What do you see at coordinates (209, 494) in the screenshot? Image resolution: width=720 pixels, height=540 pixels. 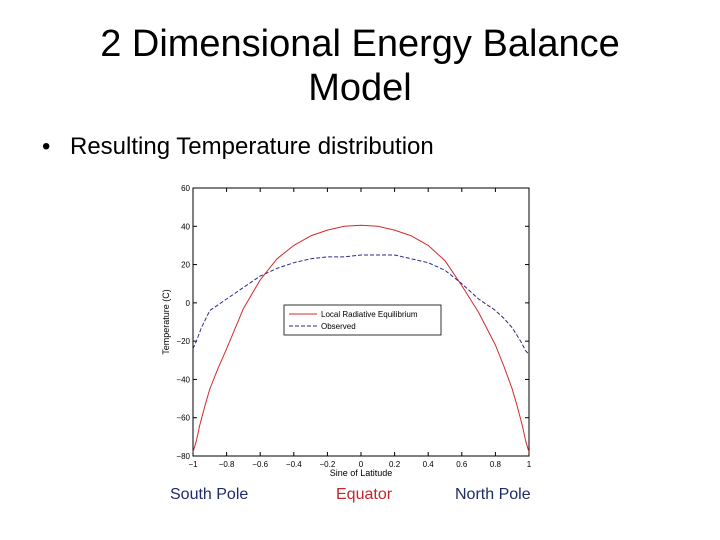 I see `south-pole-label: South Pole` at bounding box center [209, 494].